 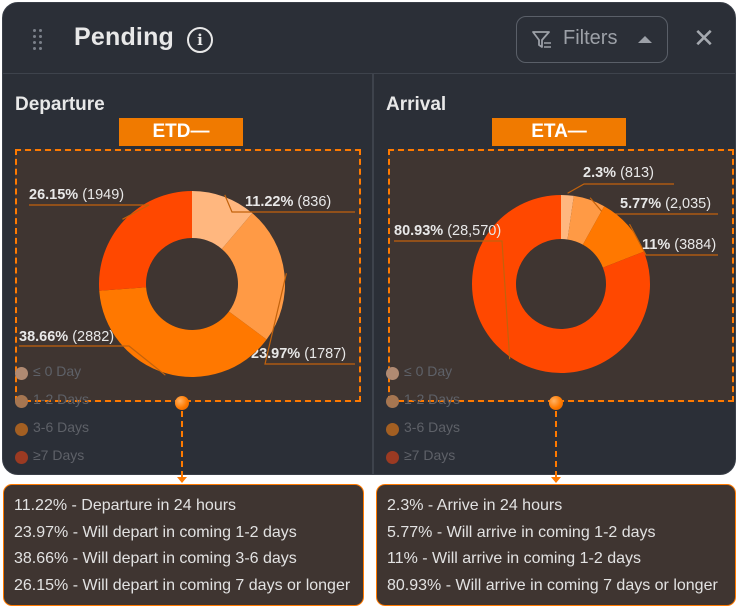 I want to click on slice-count-label: (1949), so click(x=103, y=195).